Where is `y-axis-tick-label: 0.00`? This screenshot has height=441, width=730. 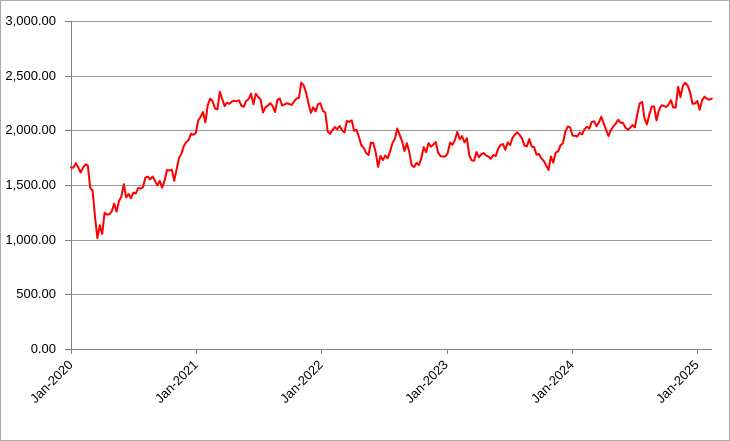
y-axis-tick-label: 0.00 is located at coordinates (43, 348).